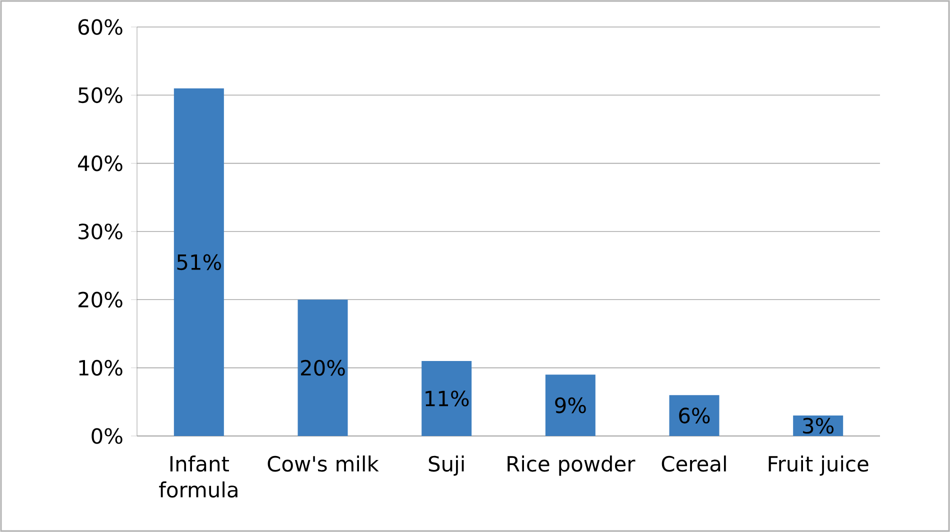 The image size is (950, 532). What do you see at coordinates (818, 426) in the screenshot?
I see `data-label: 3%` at bounding box center [818, 426].